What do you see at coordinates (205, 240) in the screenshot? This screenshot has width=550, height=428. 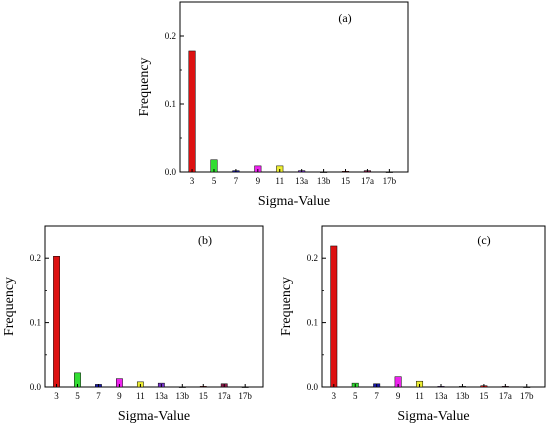 I see `panel-label: (b)` at bounding box center [205, 240].